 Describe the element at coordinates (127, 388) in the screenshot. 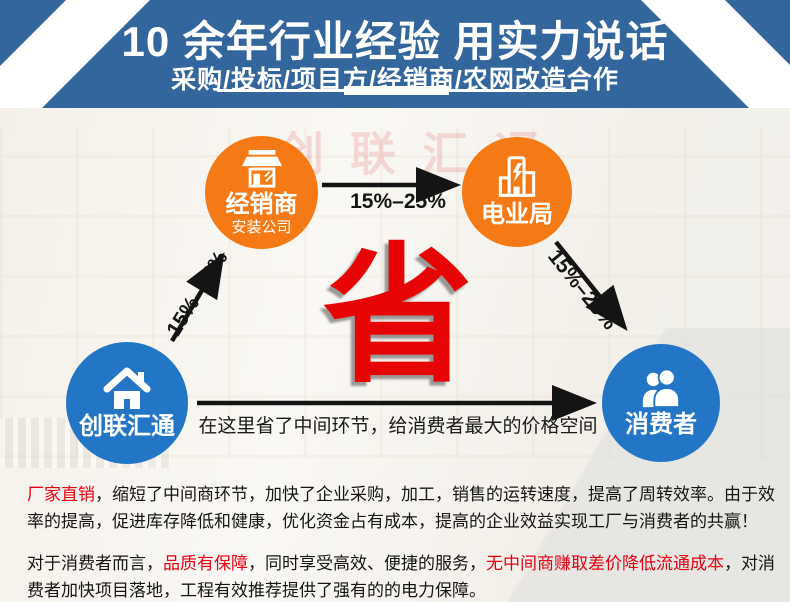

I see `house-icon` at that location.